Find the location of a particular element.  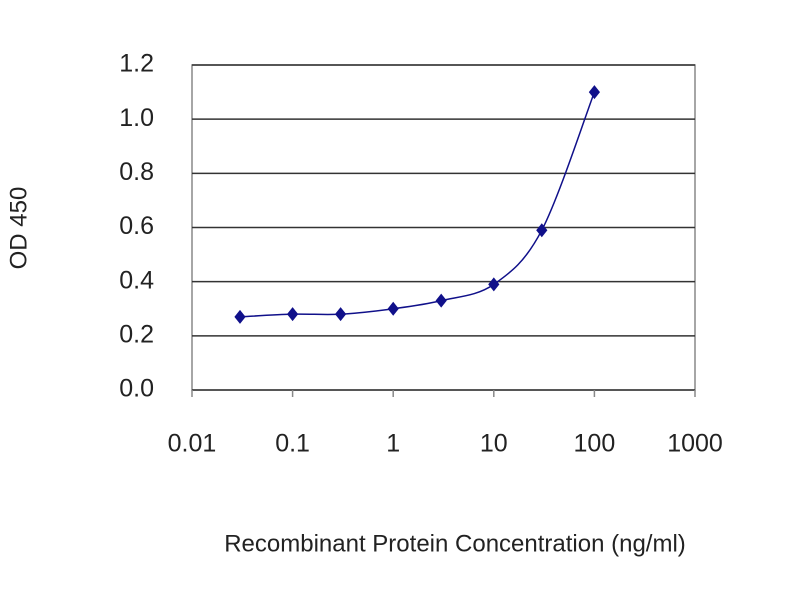

x-tick-label: 0.1 is located at coordinates (292, 444).